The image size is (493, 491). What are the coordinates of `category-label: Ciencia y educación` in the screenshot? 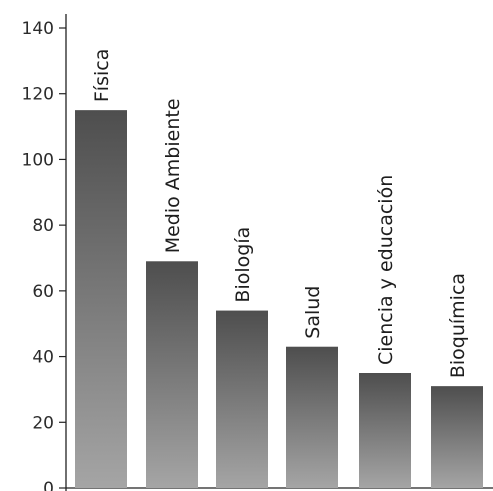 It's located at (386, 270).